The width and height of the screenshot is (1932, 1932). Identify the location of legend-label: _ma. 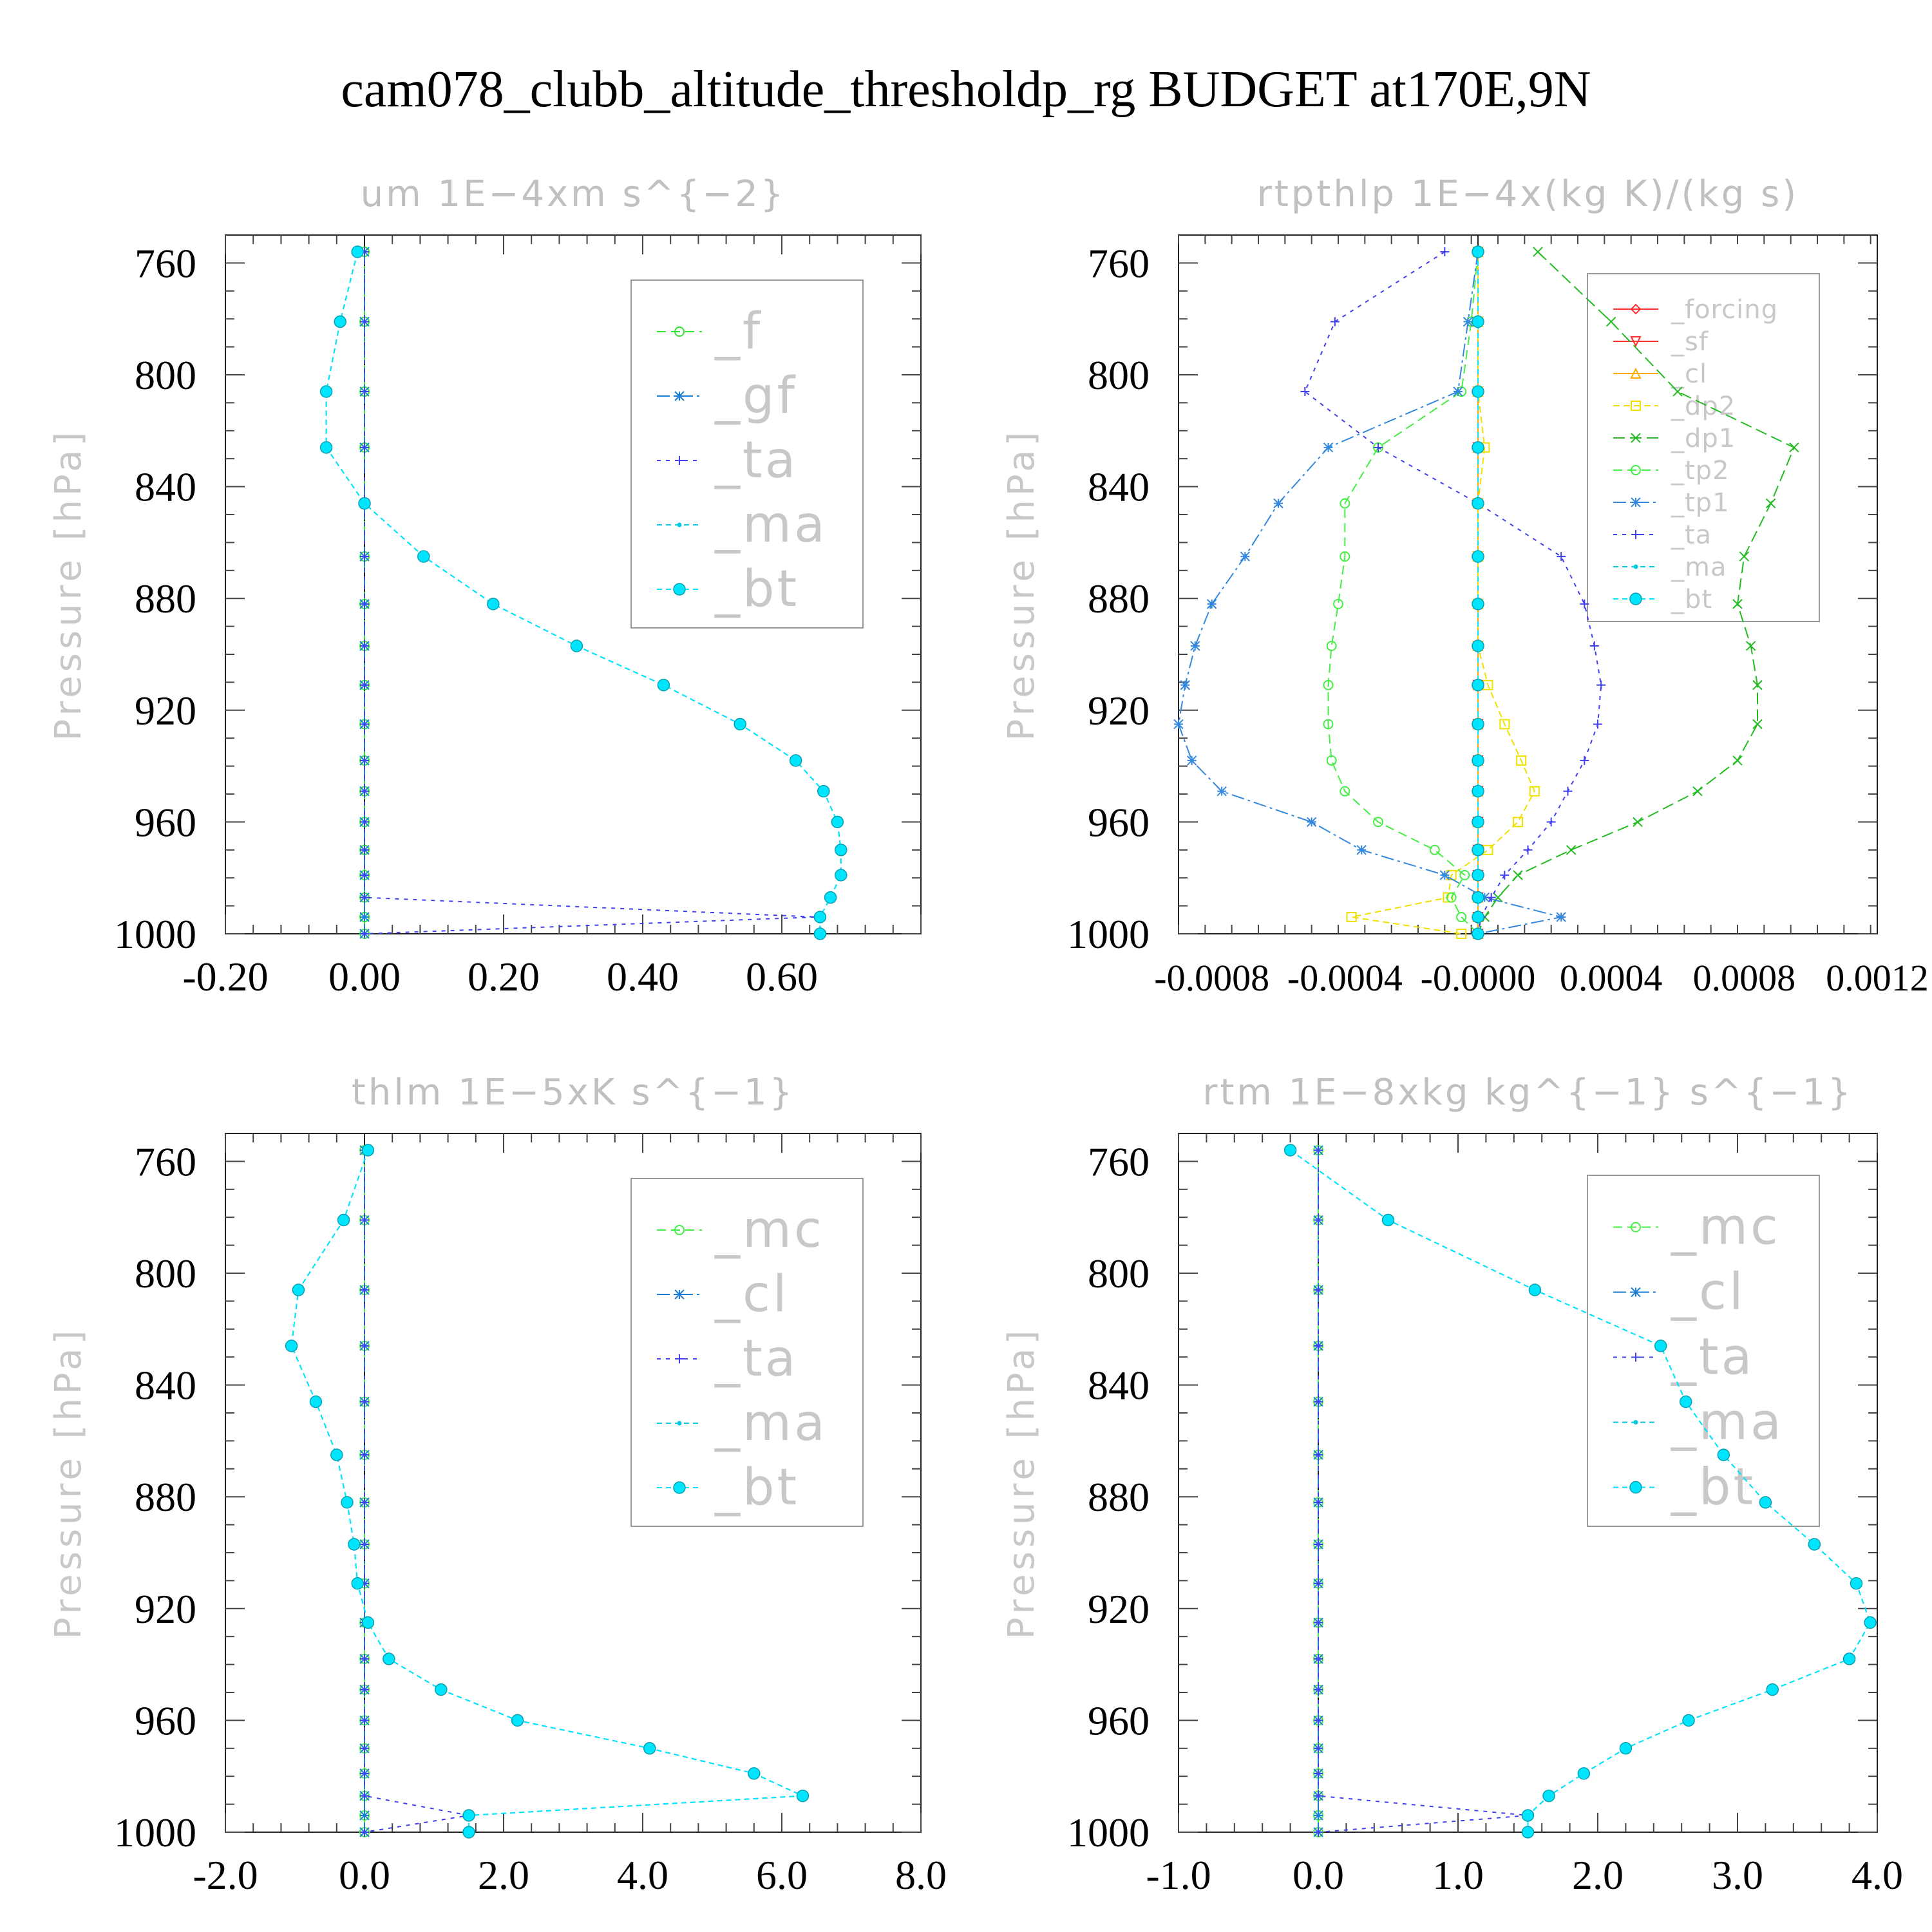
(771, 525).